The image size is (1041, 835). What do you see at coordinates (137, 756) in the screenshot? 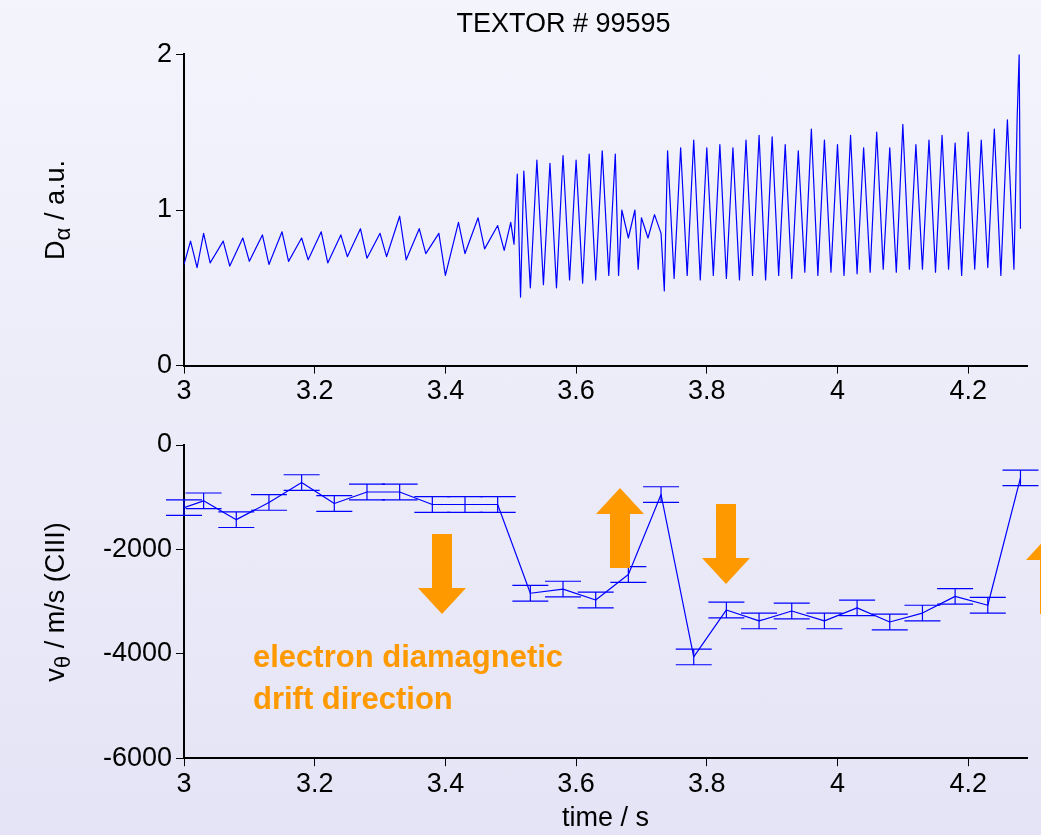
I see `y-tick-label: -6000` at bounding box center [137, 756].